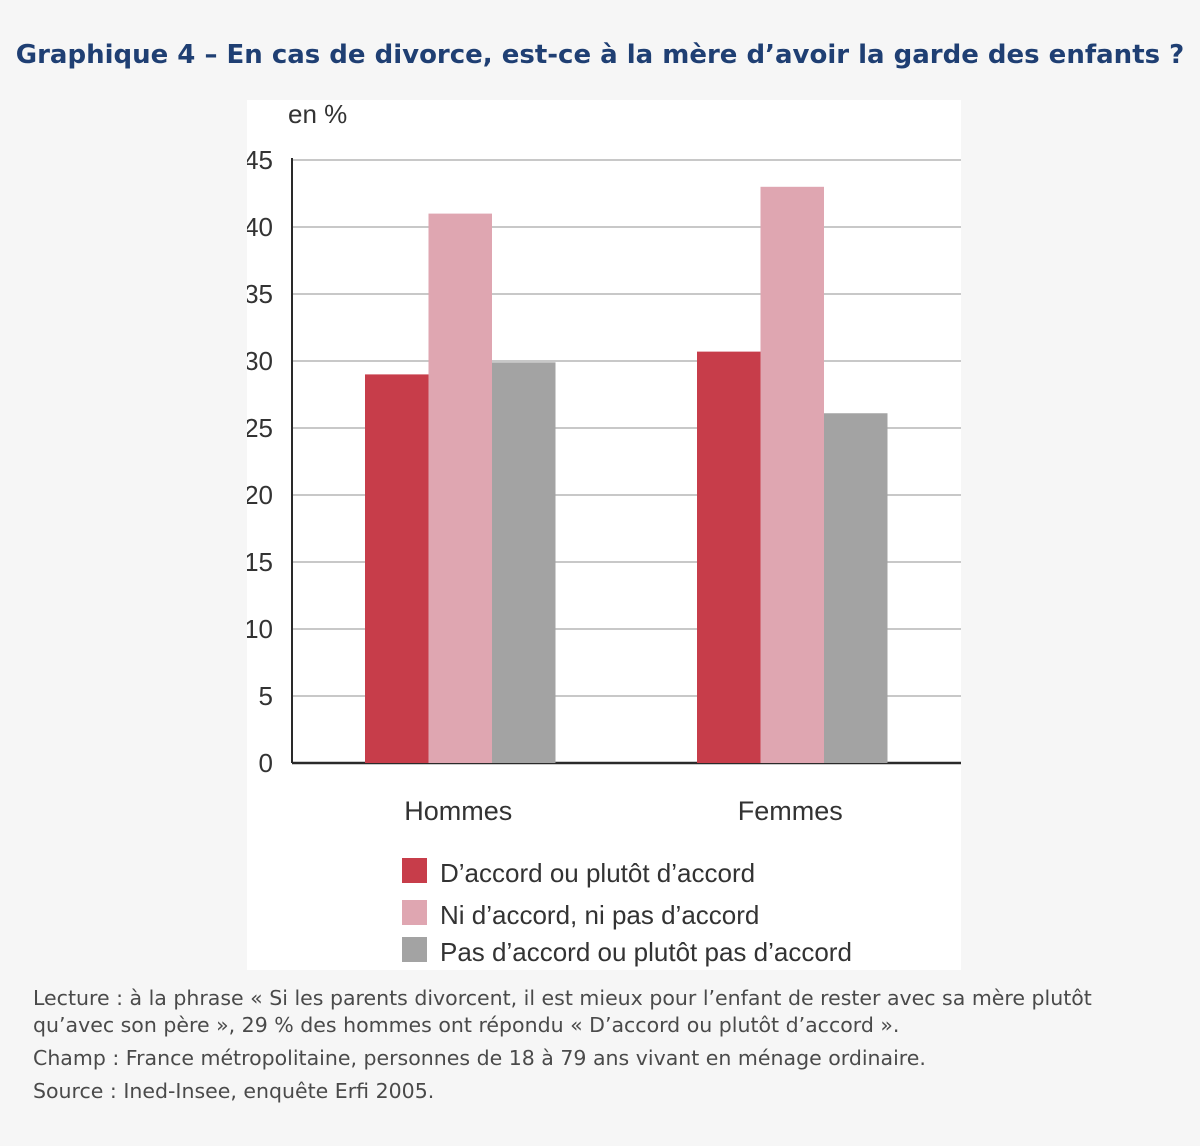 This screenshot has height=1146, width=1200. I want to click on y-tick-label: 10, so click(260, 629).